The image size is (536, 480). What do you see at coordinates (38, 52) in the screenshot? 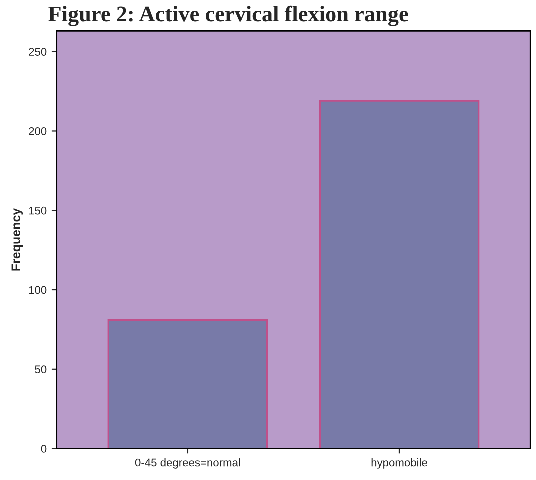
I see `y-tick-label: 250` at bounding box center [38, 52].